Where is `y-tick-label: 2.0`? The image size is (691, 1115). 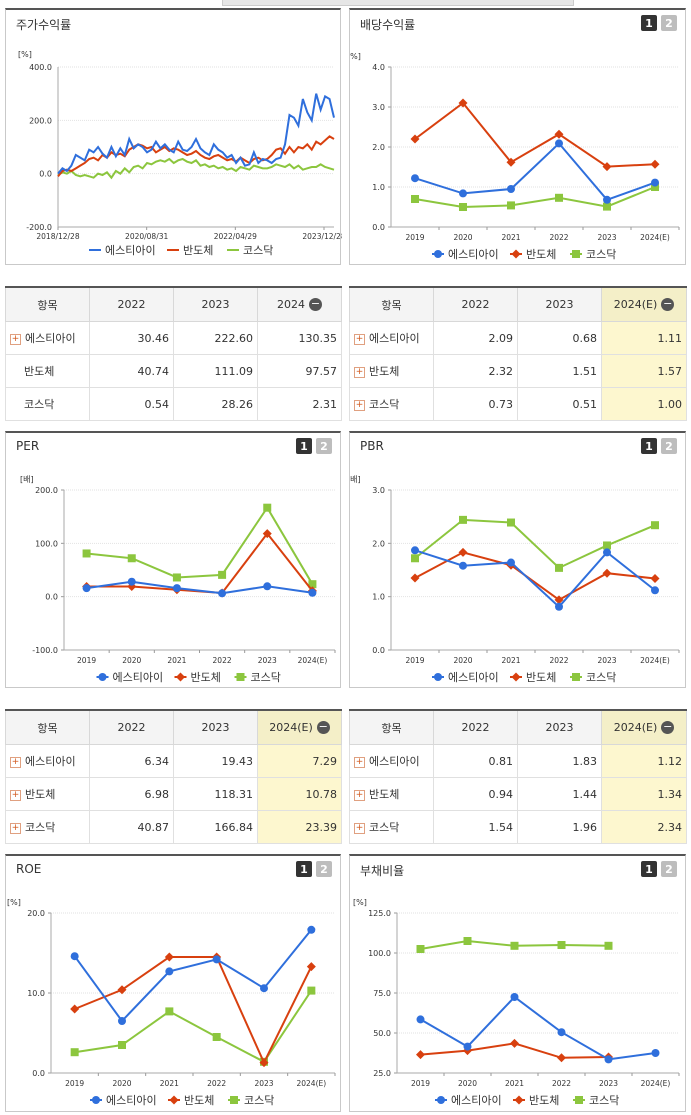
y-tick-label: 2.0 is located at coordinates (378, 147).